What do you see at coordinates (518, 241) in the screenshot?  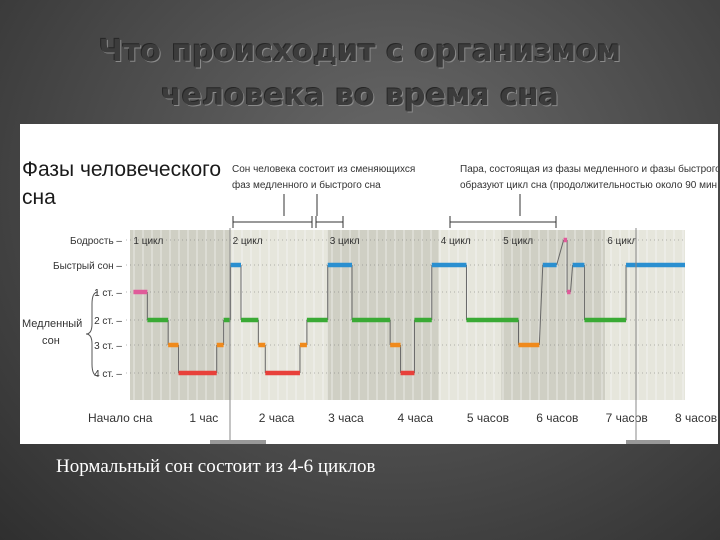 I see `cycle-label: 5 цикл` at bounding box center [518, 241].